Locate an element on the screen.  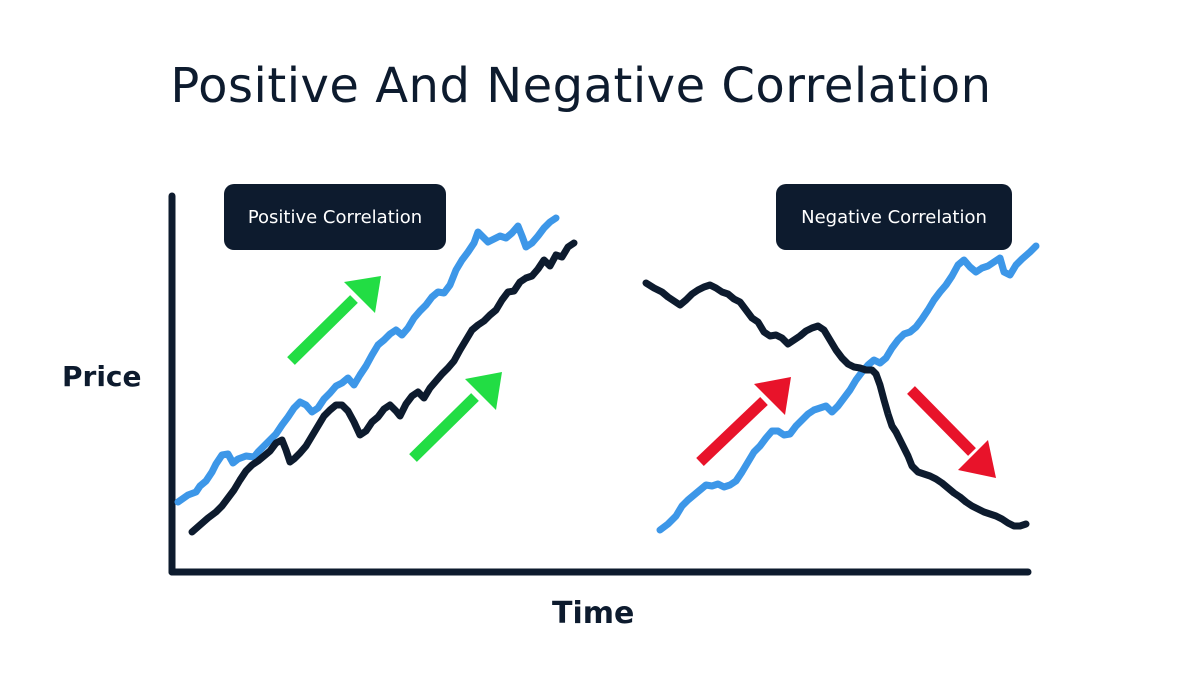
negative-dark-line is located at coordinates (836, 404).